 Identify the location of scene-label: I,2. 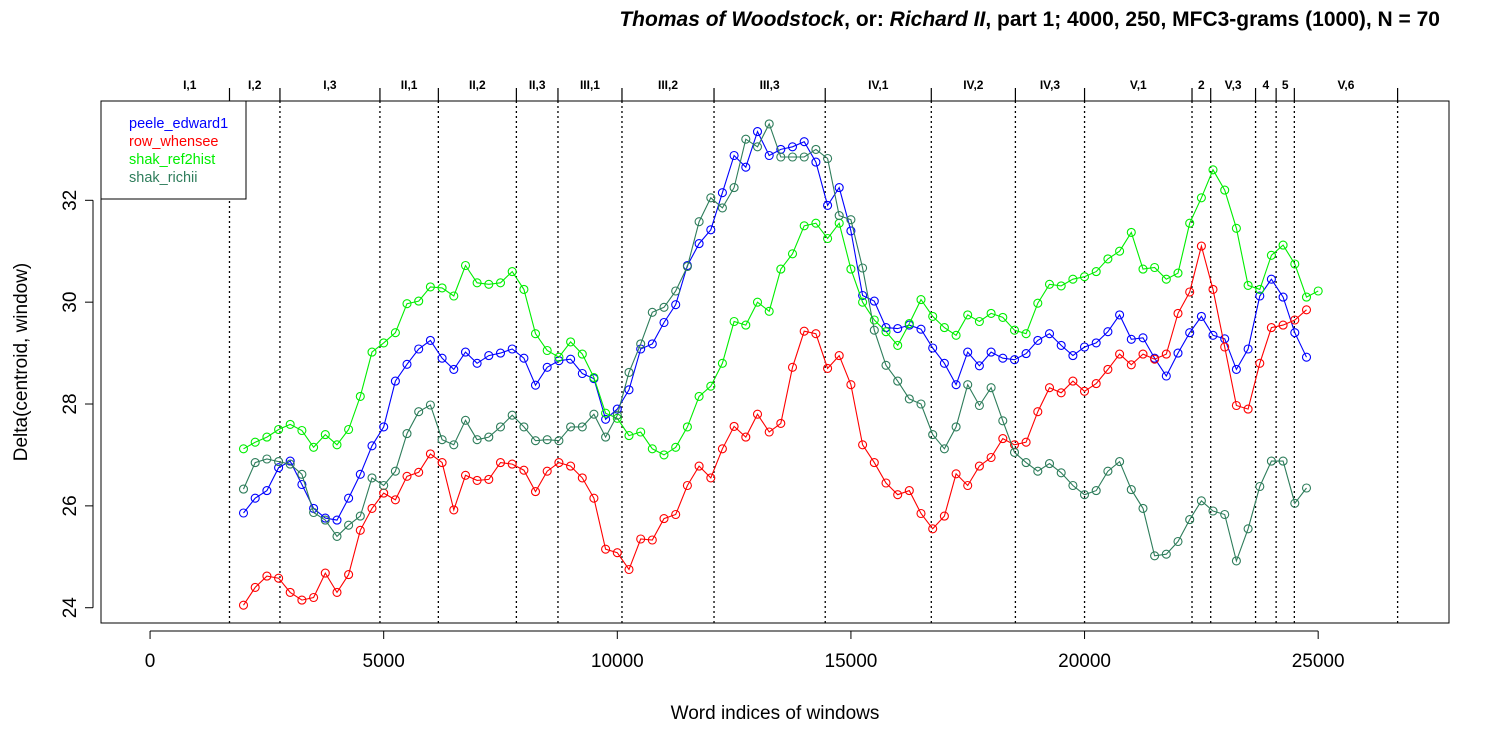
(255, 85).